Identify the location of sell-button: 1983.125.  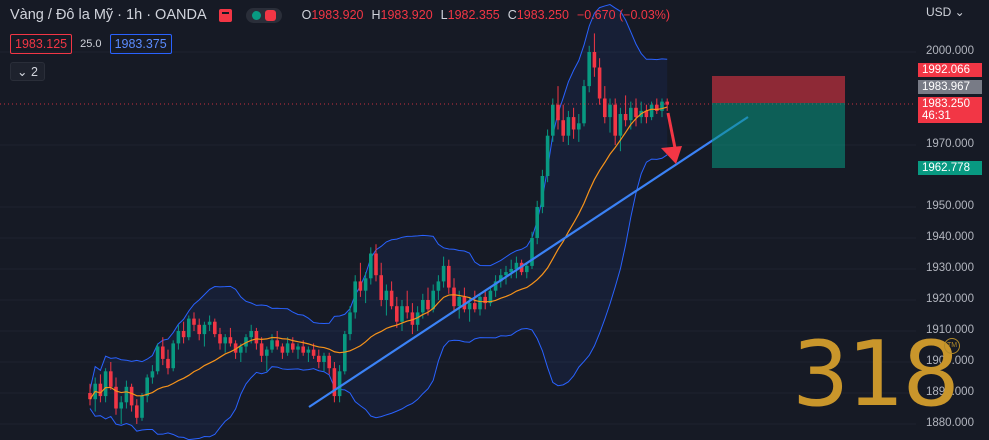
(41, 44).